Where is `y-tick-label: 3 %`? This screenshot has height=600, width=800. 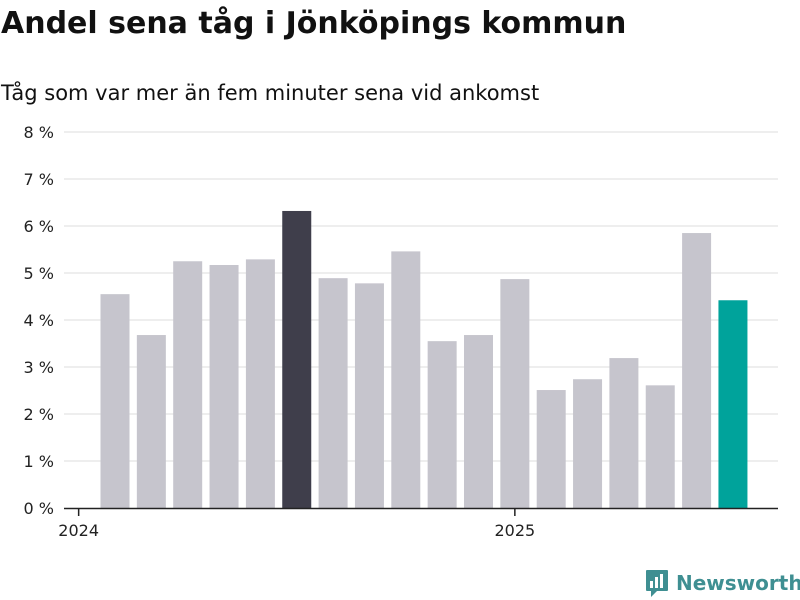
y-tick-label: 3 % is located at coordinates (39, 367).